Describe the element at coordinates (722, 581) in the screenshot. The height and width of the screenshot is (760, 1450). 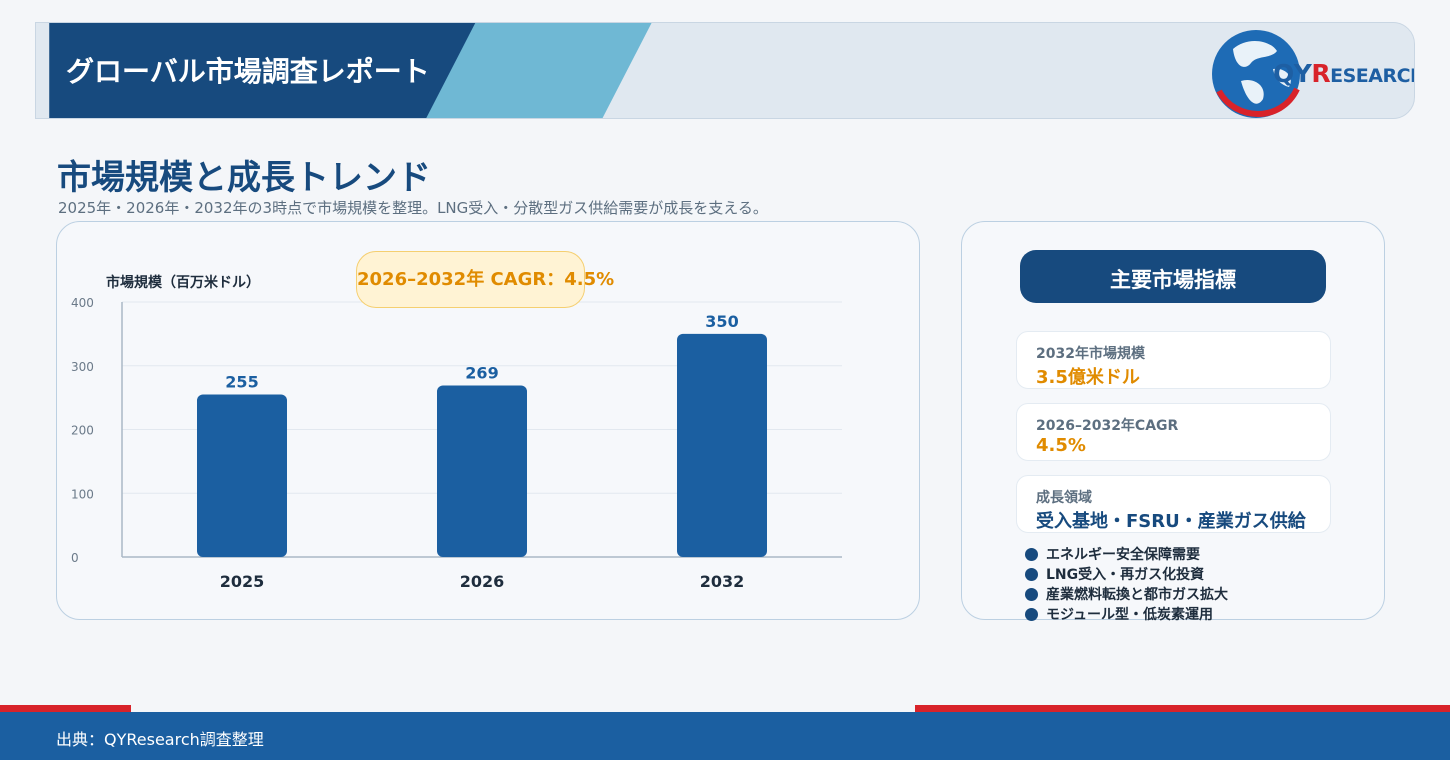
I see `x-tick-label: 2032` at that location.